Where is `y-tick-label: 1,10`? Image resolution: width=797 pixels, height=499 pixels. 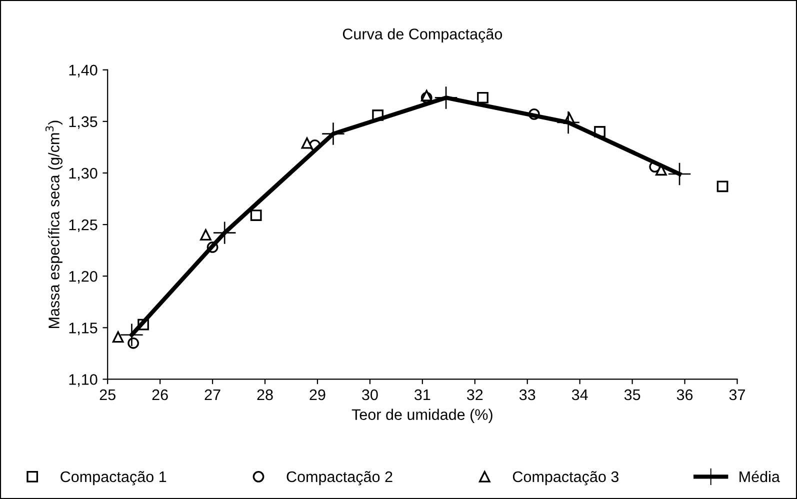 y-tick-label: 1,10 is located at coordinates (83, 380).